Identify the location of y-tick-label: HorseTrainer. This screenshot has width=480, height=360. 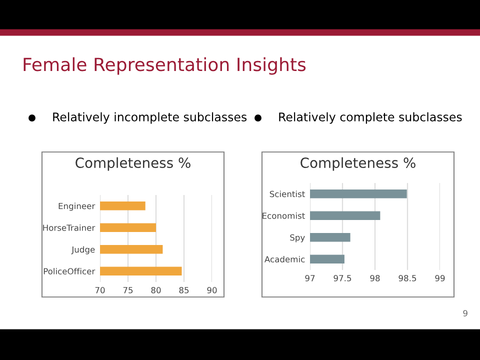
(69, 227).